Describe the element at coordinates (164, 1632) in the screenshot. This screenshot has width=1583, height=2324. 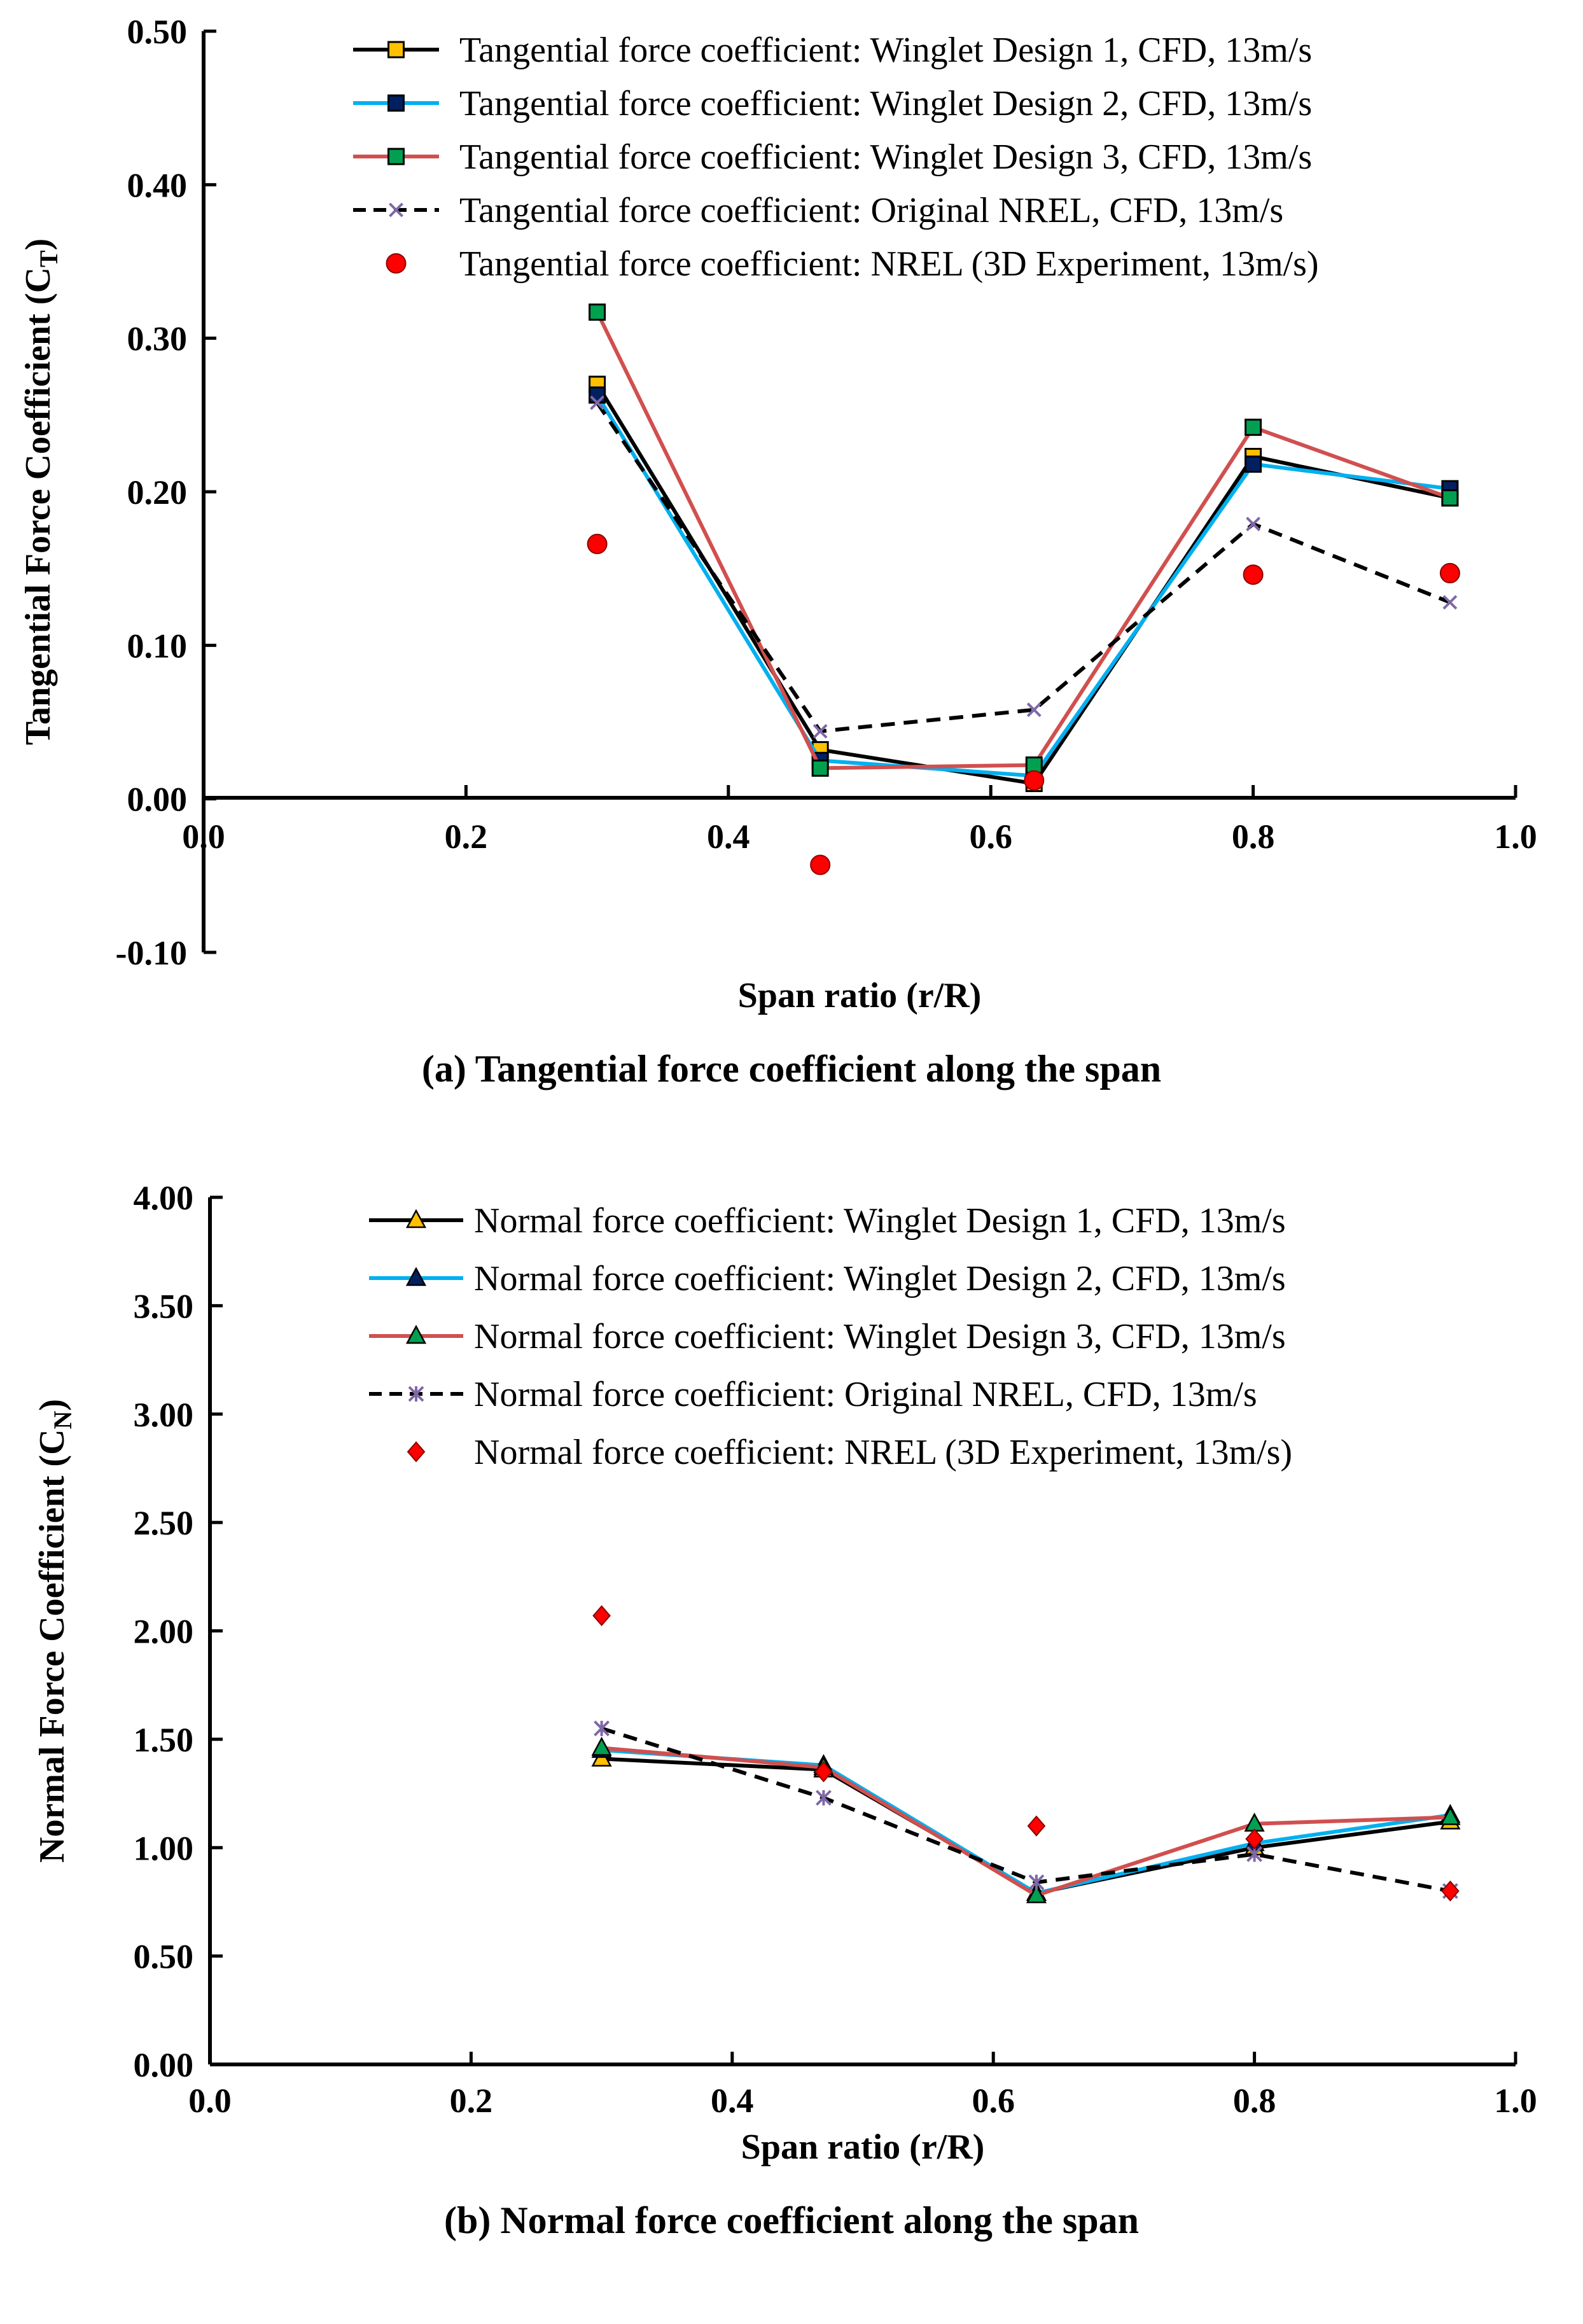
I see `y-tick-label: 2.00` at that location.